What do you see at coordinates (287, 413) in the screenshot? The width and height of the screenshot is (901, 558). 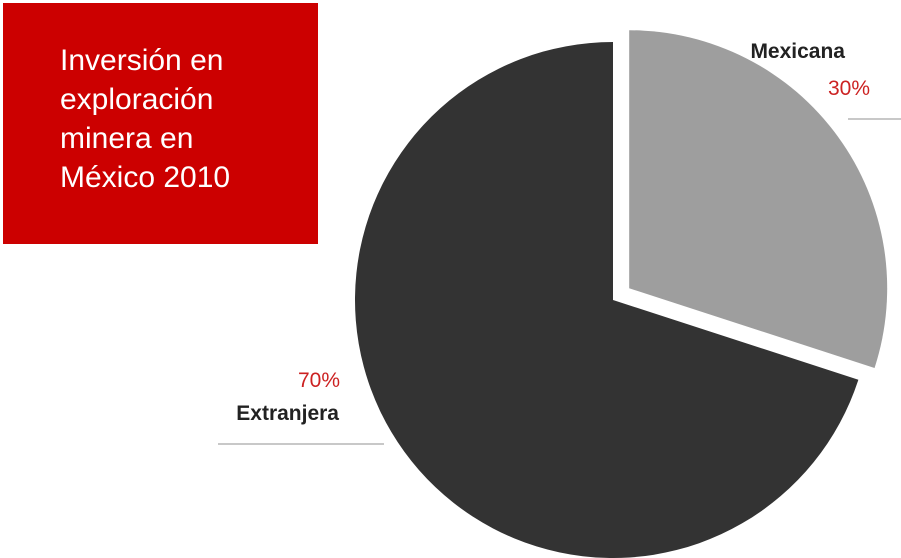 I see `slice-name-label-extranjera: Extranjera` at bounding box center [287, 413].